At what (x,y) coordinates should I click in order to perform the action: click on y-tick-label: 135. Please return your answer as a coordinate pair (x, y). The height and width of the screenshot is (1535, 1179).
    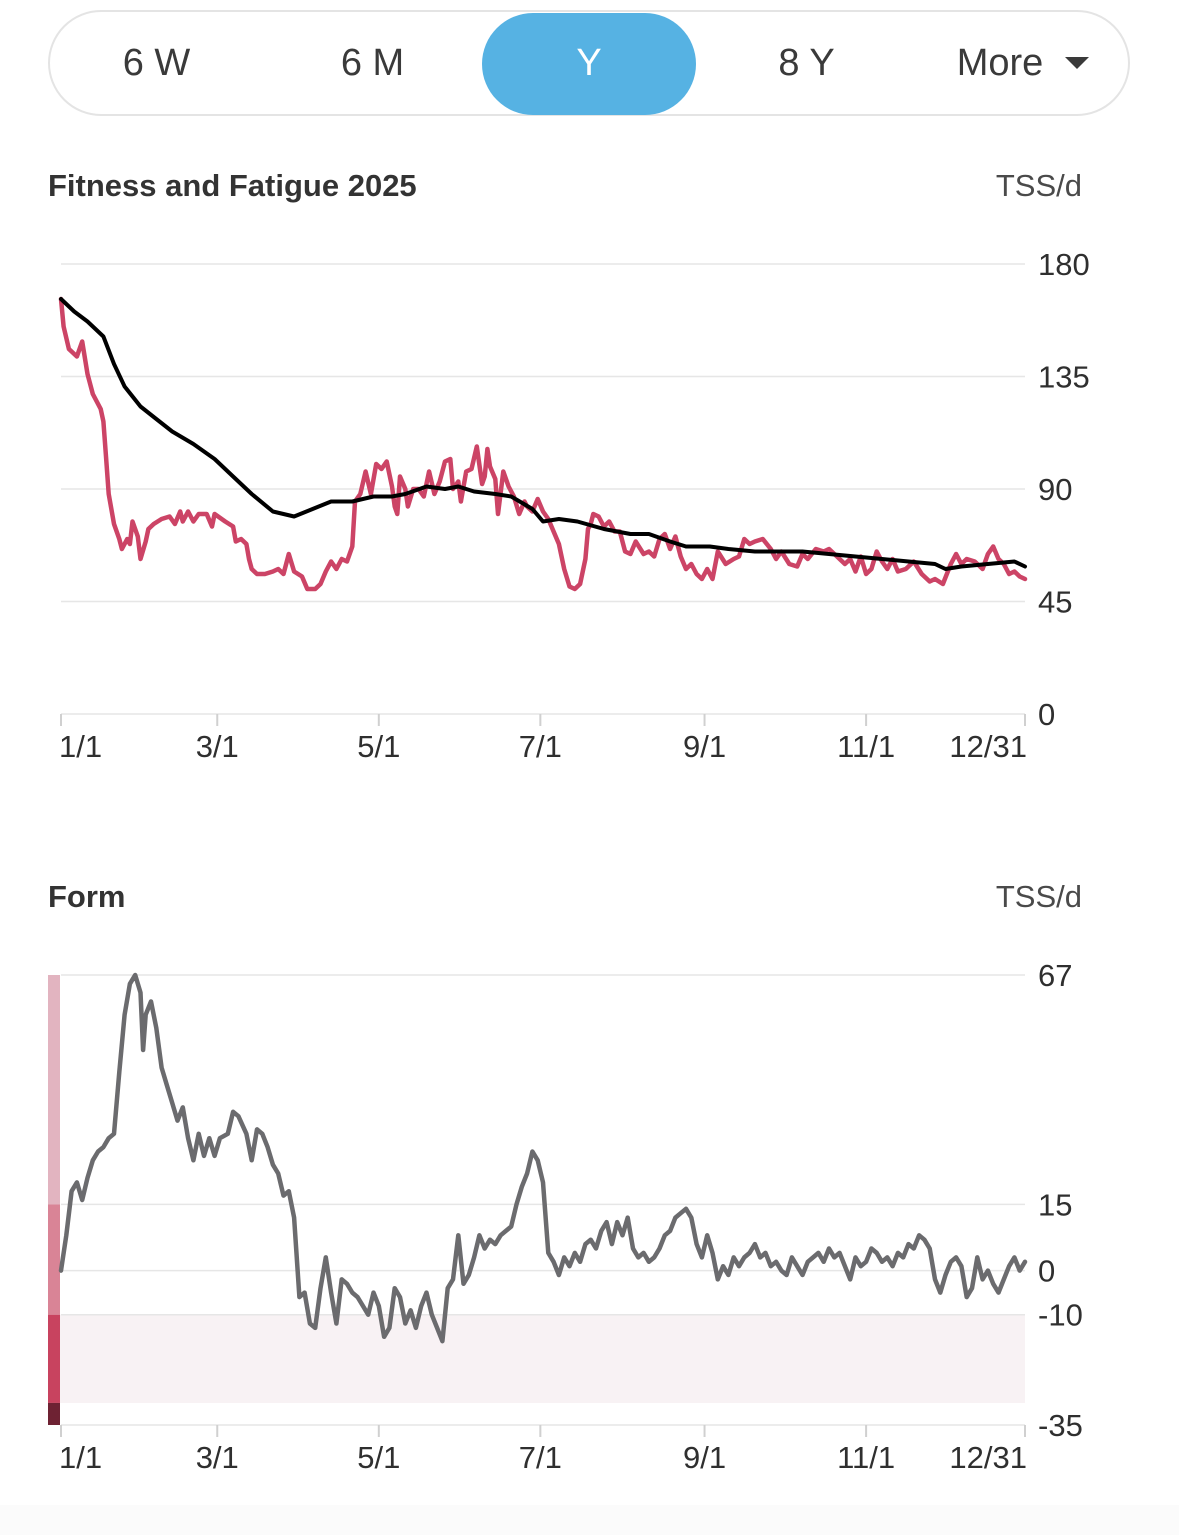
    Looking at the image, I should click on (1064, 377).